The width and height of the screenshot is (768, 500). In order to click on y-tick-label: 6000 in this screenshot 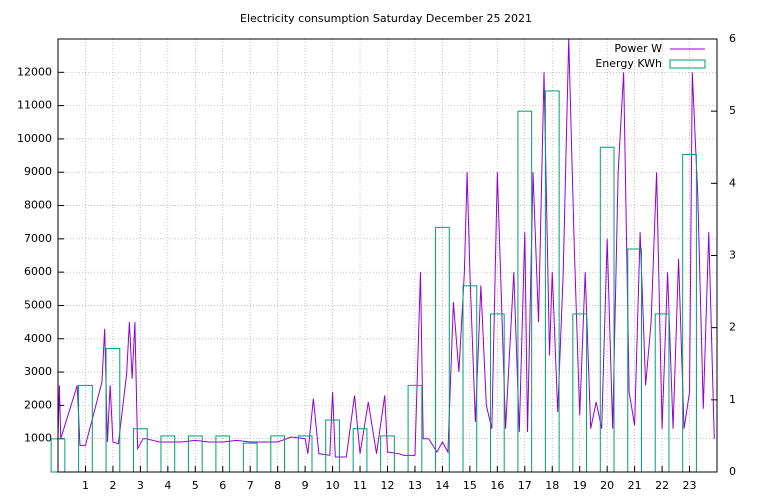, I will do `click(38, 271)`.